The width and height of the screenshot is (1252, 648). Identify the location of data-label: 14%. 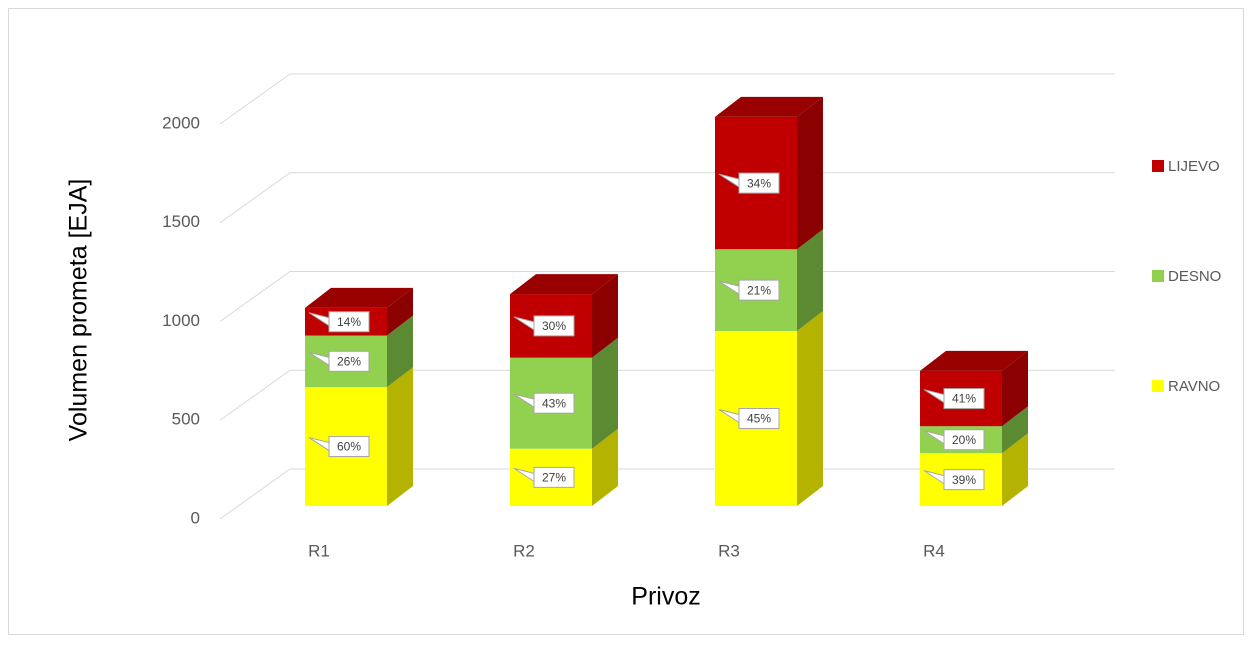
(349, 322).